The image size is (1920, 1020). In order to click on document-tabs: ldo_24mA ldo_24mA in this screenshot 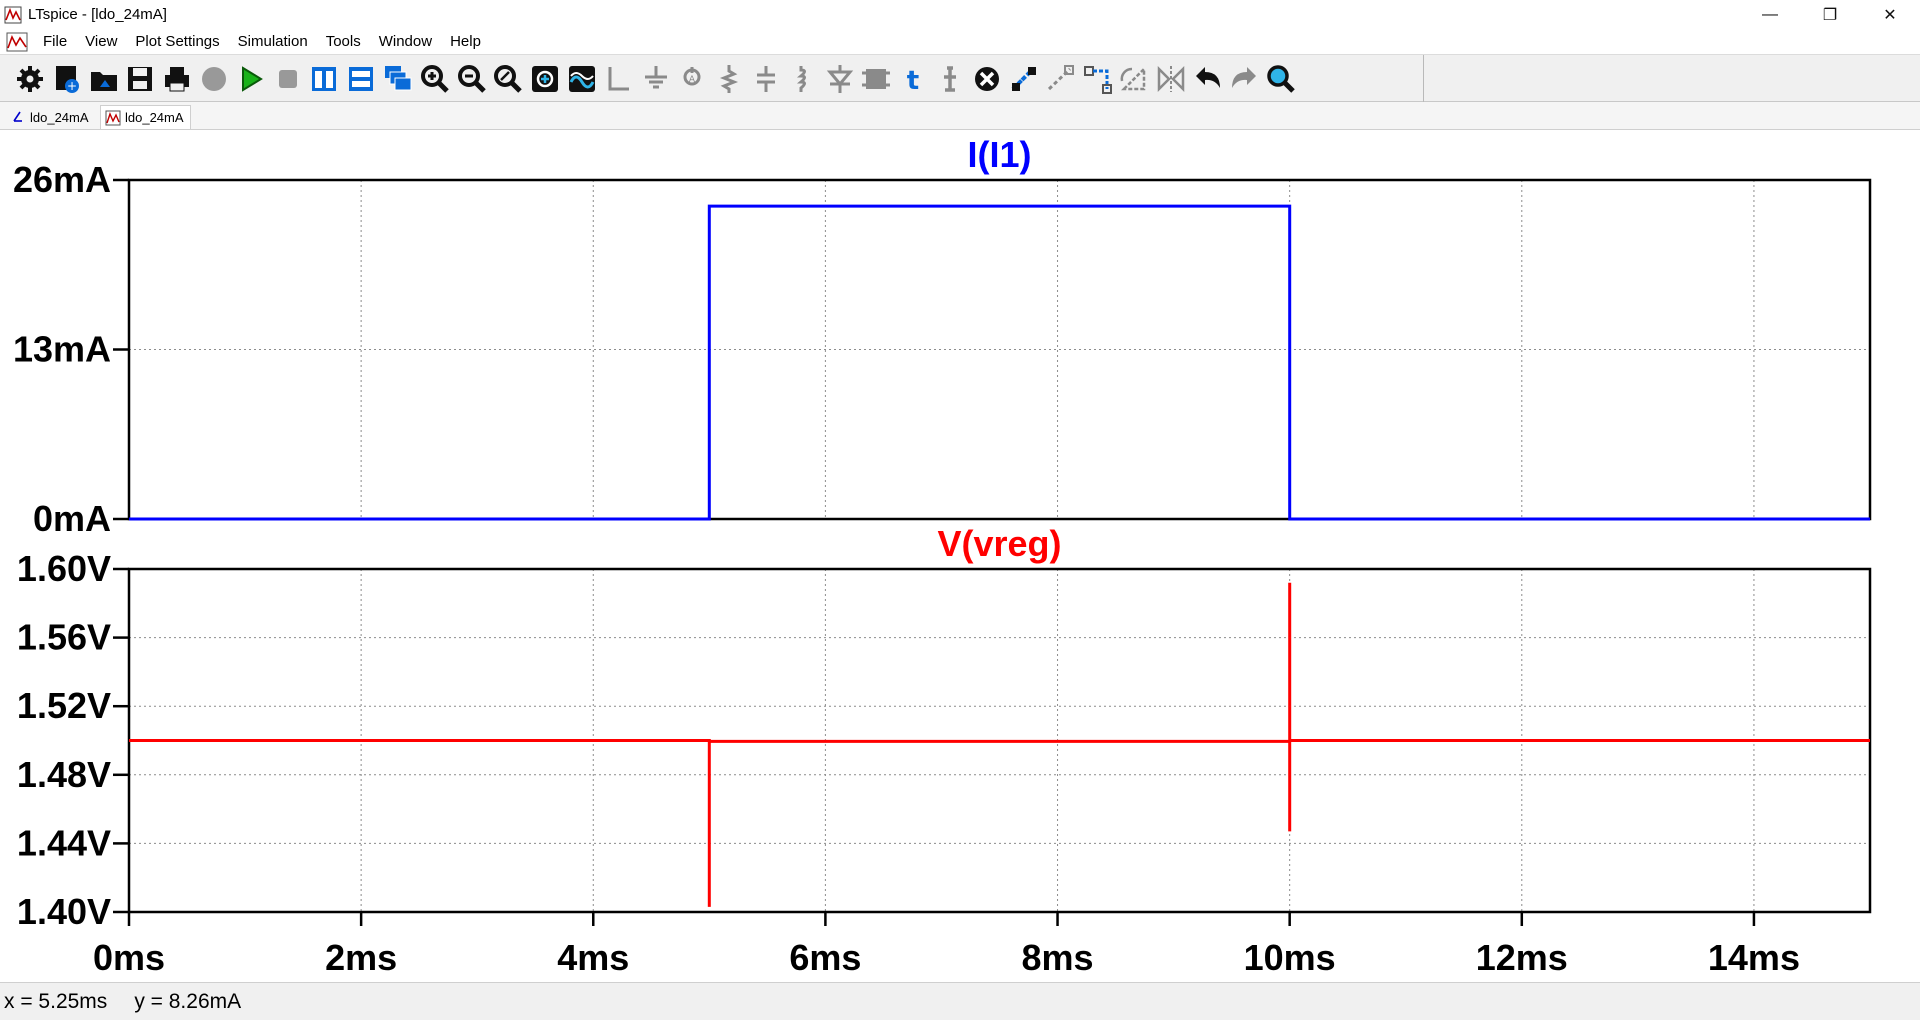, I will do `click(960, 116)`.